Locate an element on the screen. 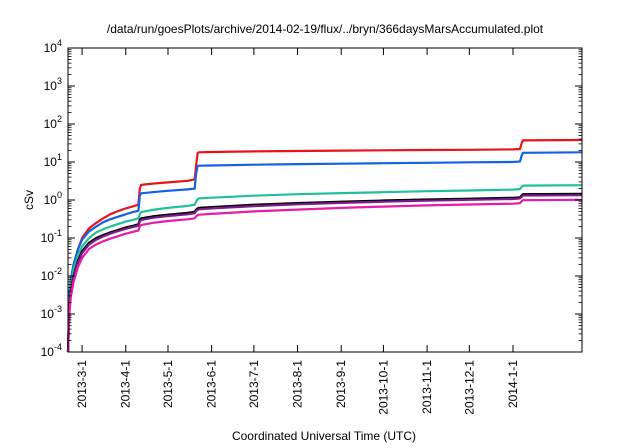  x-tick-label: 2013-8-1 is located at coordinates (298, 384).